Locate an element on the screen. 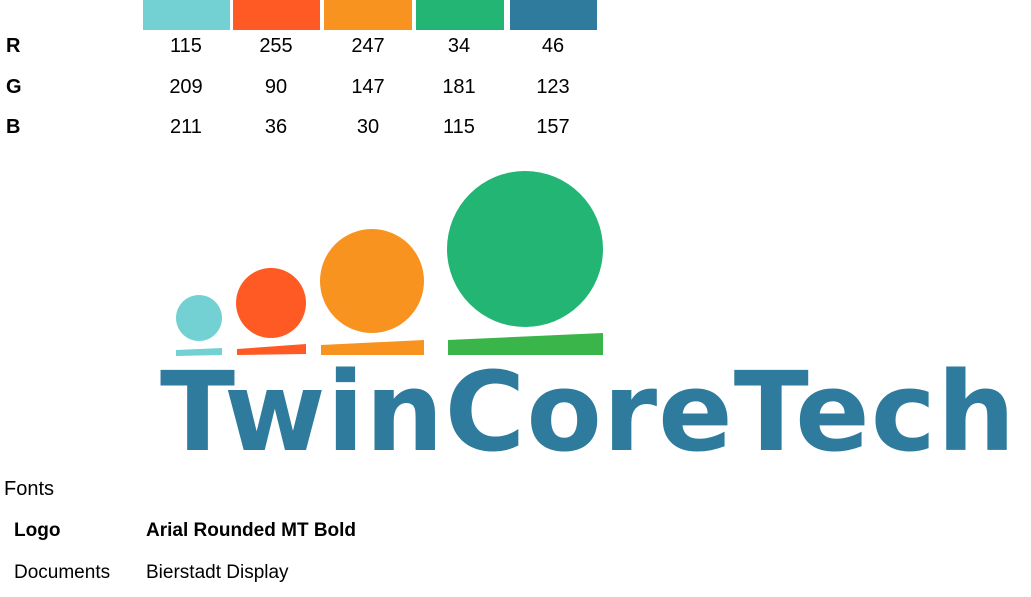 The width and height of the screenshot is (1031, 597). swatch-orange is located at coordinates (368, 15).